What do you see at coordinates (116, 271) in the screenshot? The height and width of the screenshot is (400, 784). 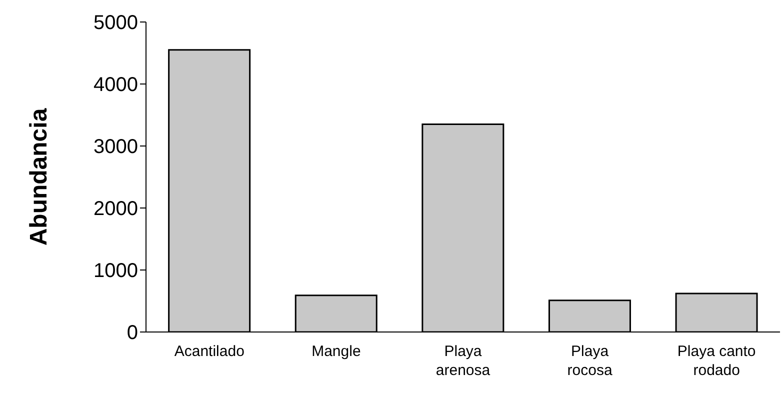 I see `y-tick-label: 1000` at bounding box center [116, 271].